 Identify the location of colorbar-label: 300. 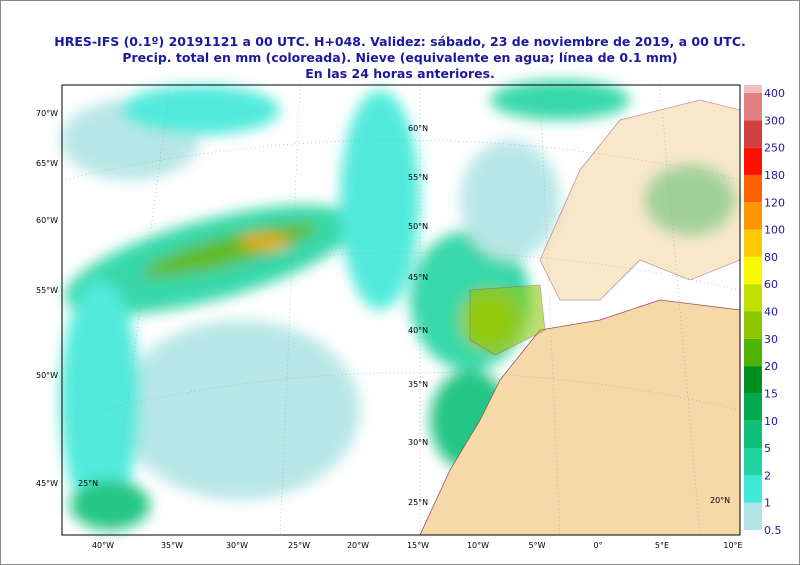
(774, 120).